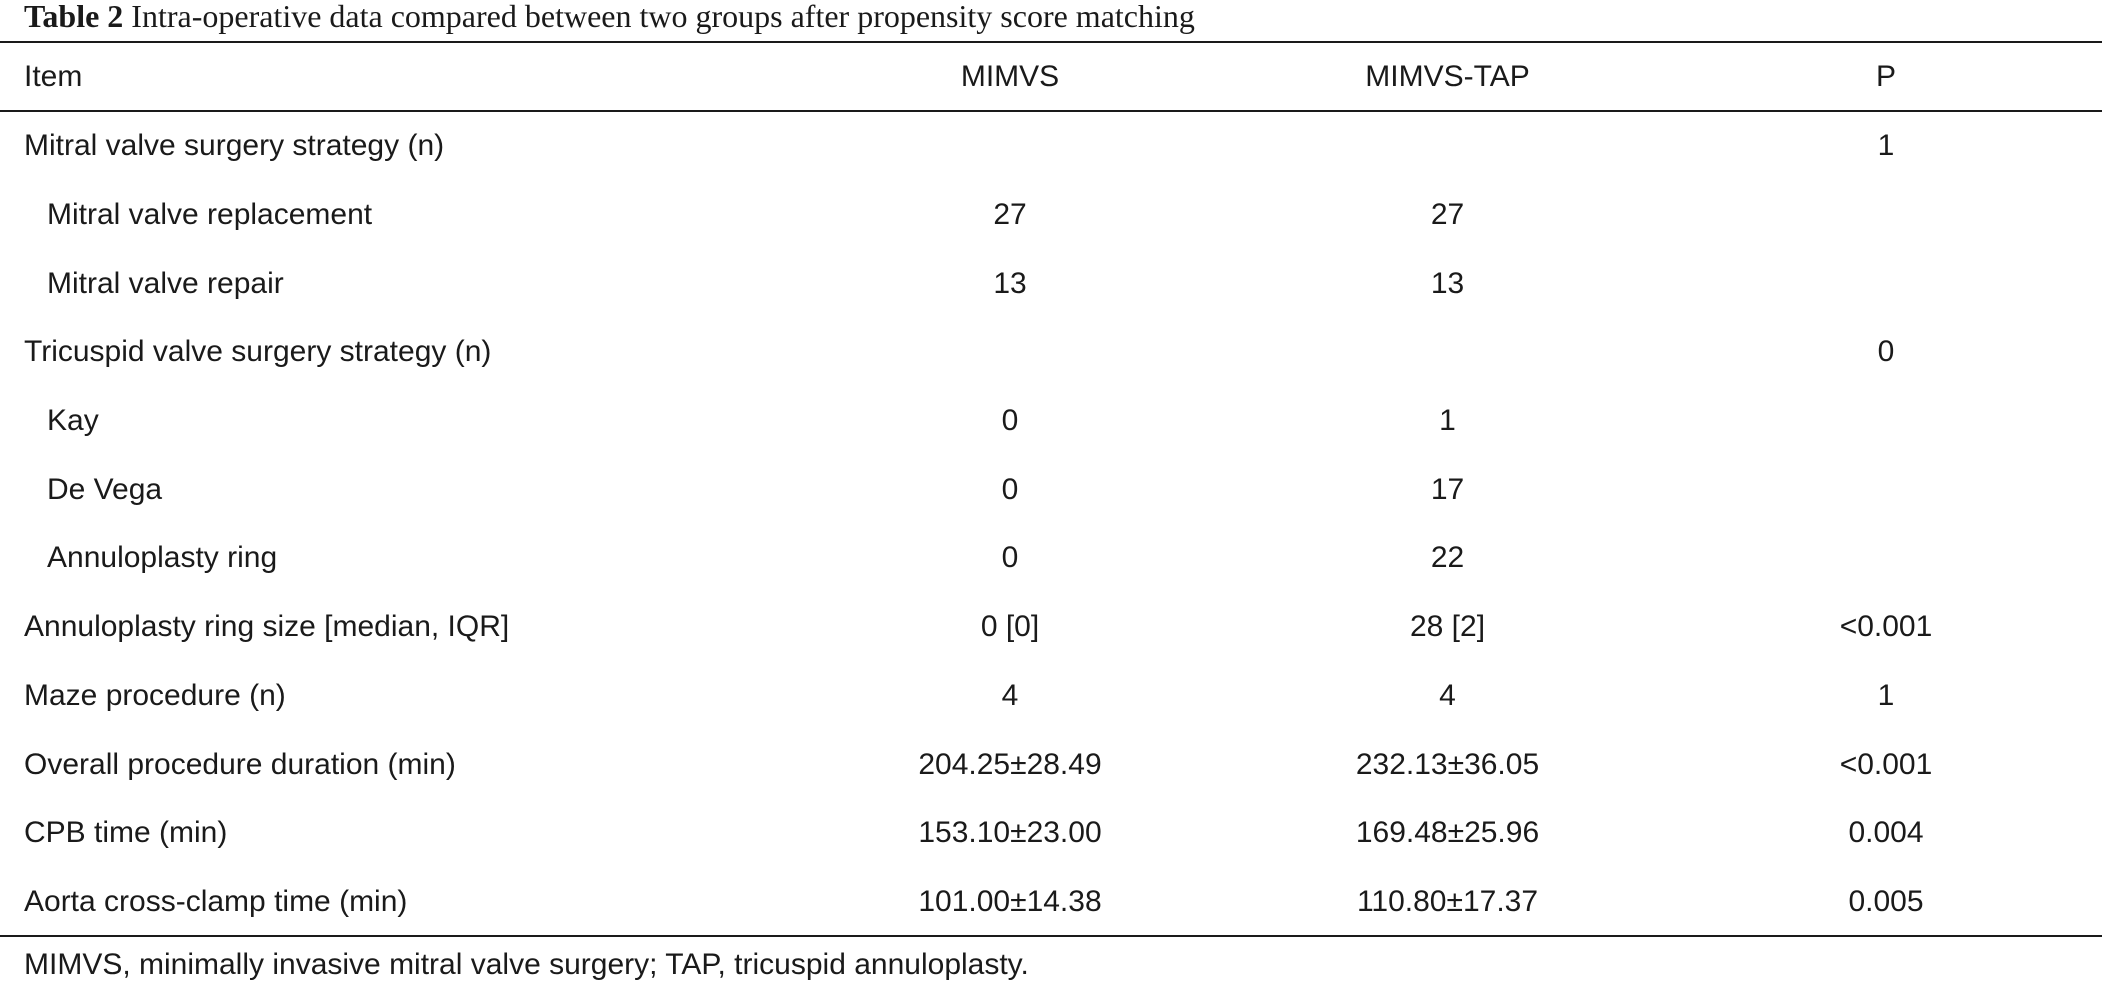 This screenshot has height=985, width=2102. Describe the element at coordinates (162, 558) in the screenshot. I see `row-item-cell: Annuloplasty ring` at that location.